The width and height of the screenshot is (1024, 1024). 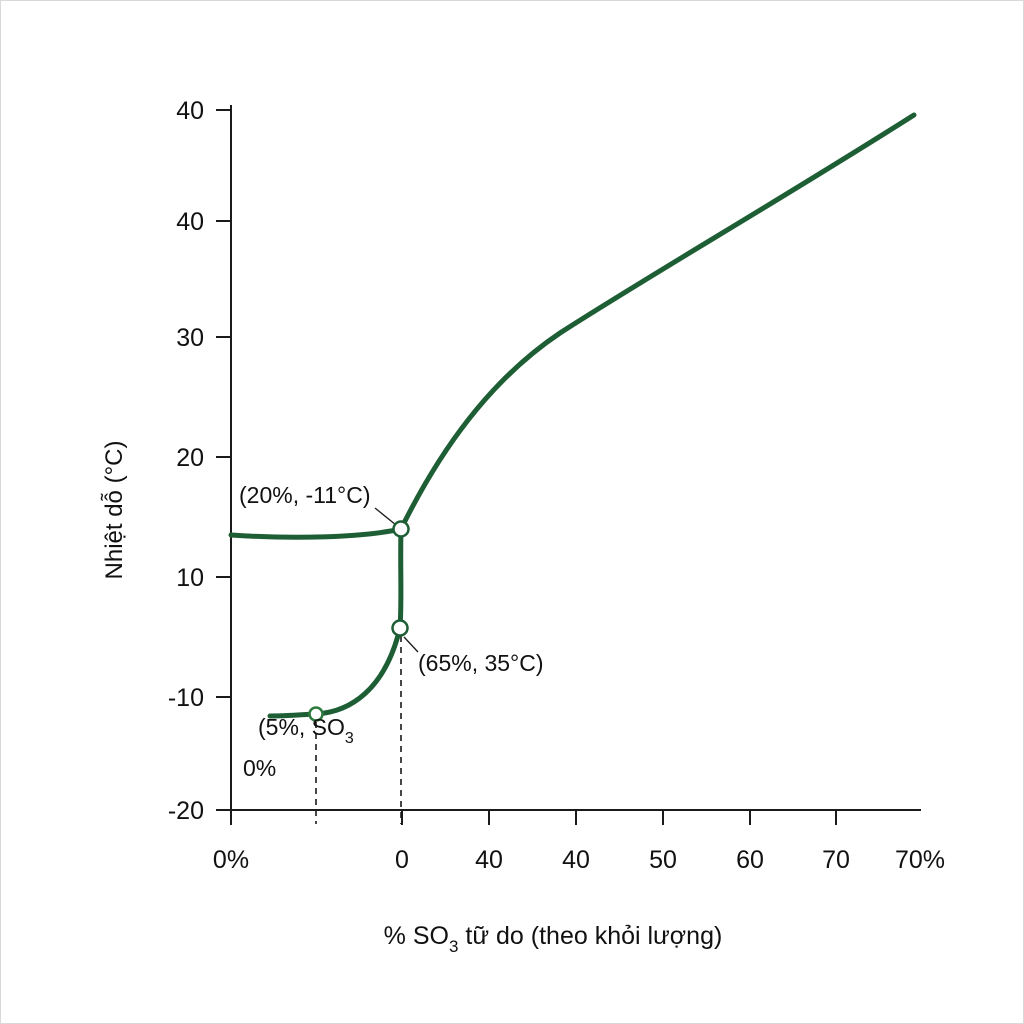 I want to click on data-point-middle, so click(x=400, y=628).